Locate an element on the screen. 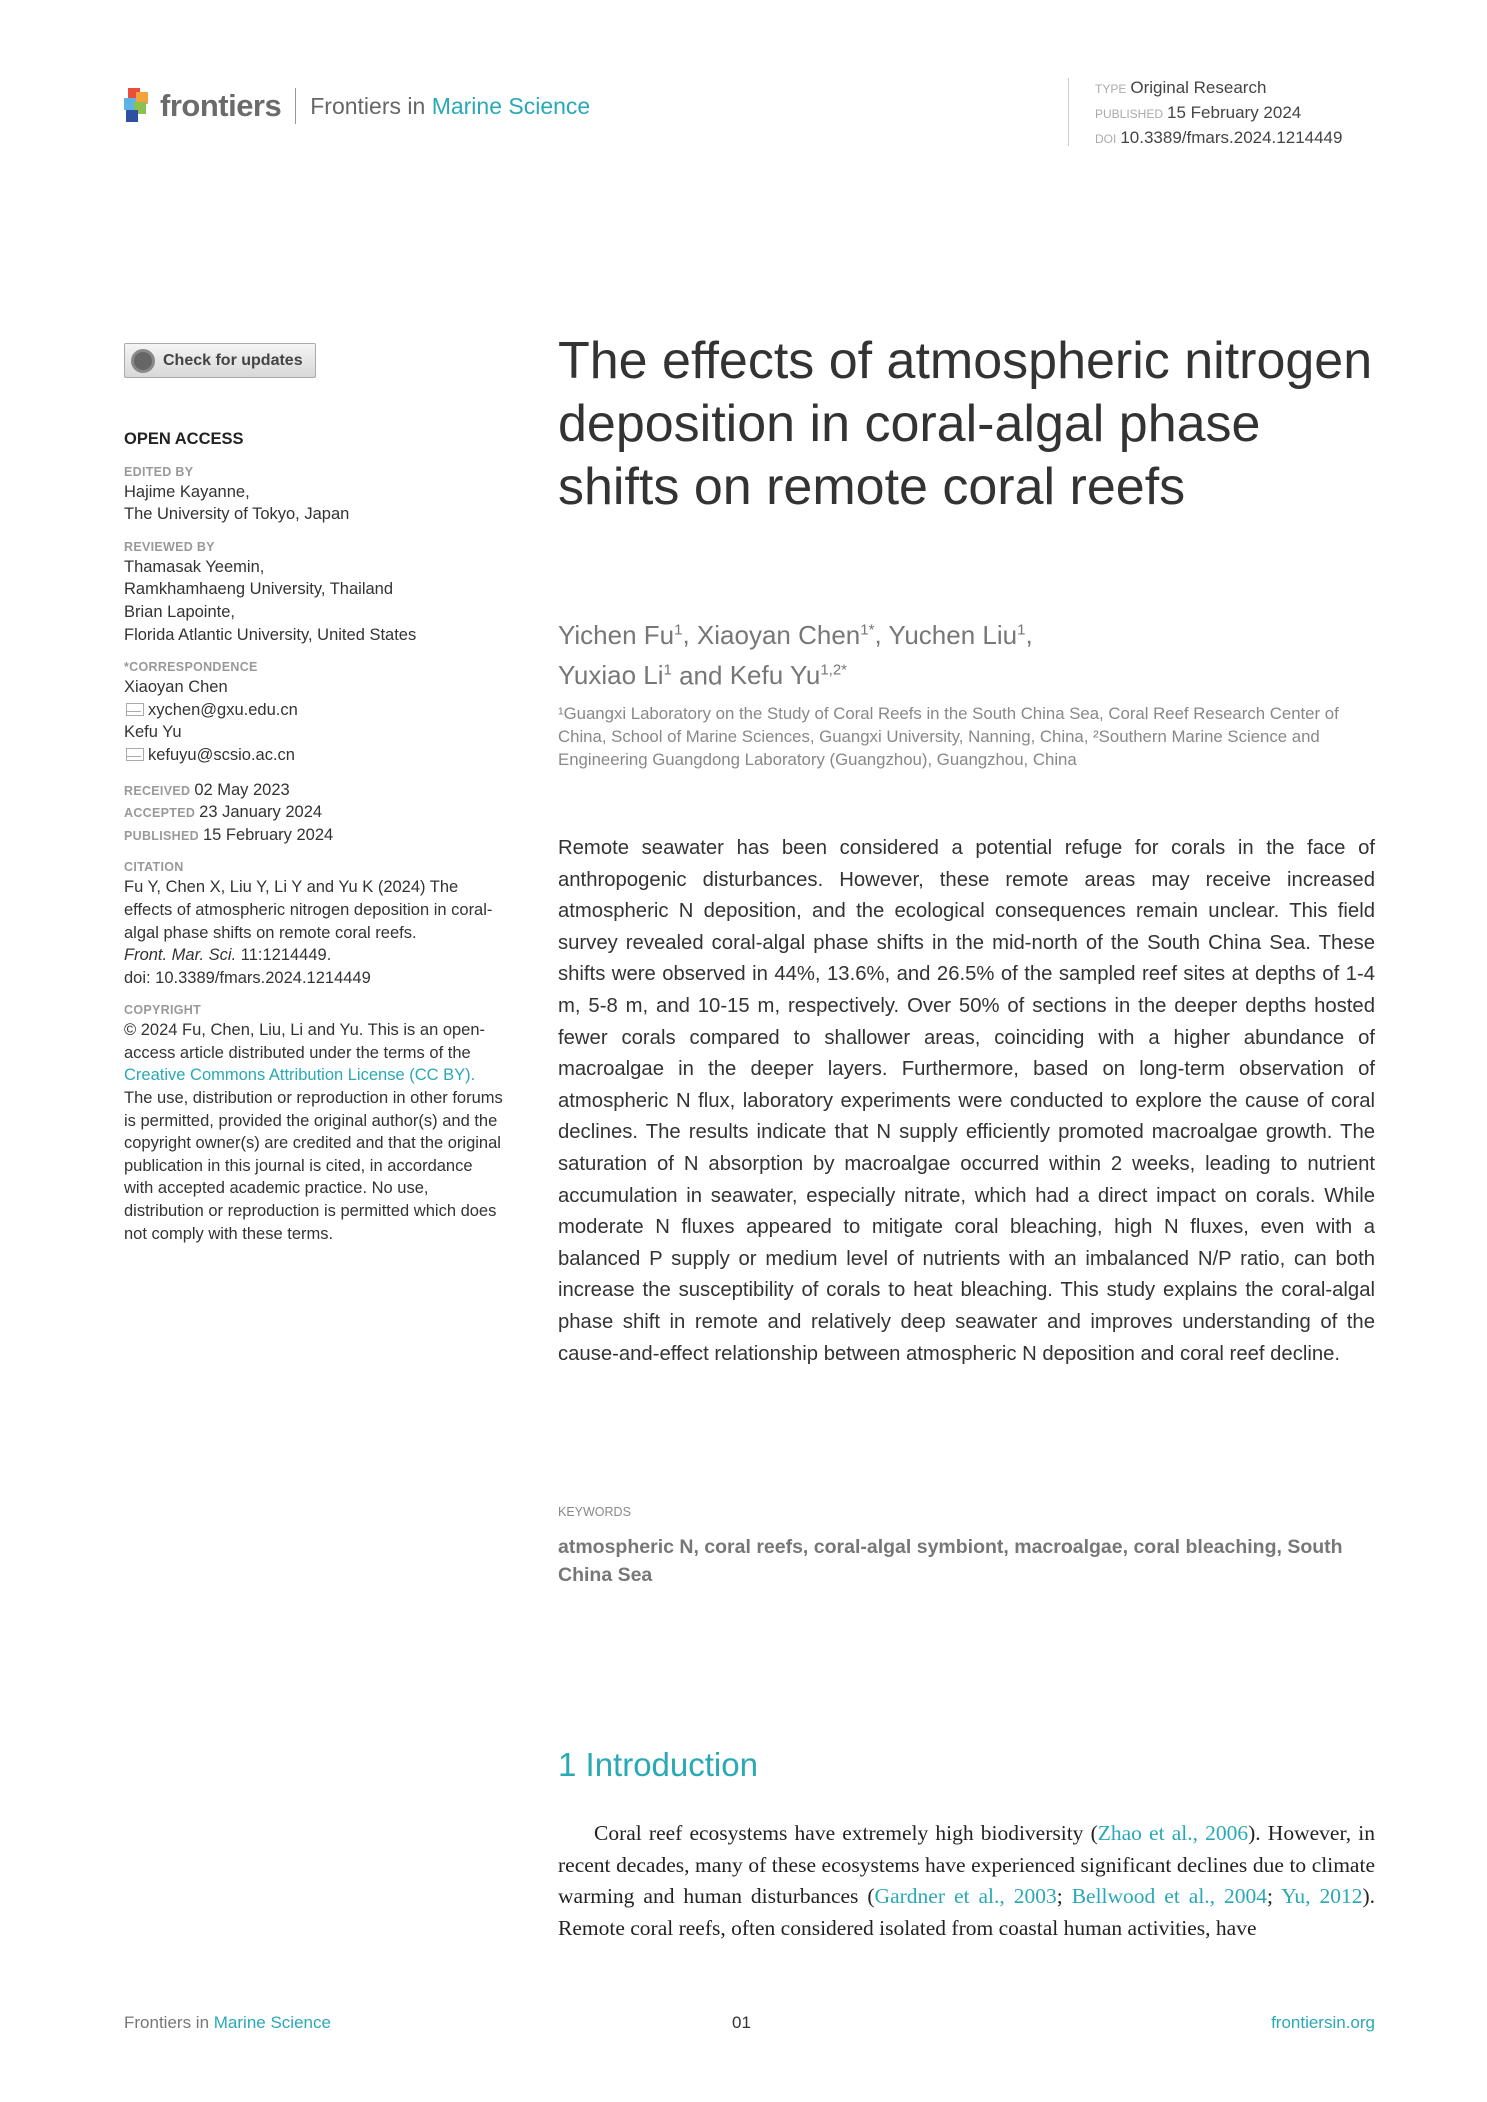  reviewed-by-label: REVIEWED BY is located at coordinates (169, 546).